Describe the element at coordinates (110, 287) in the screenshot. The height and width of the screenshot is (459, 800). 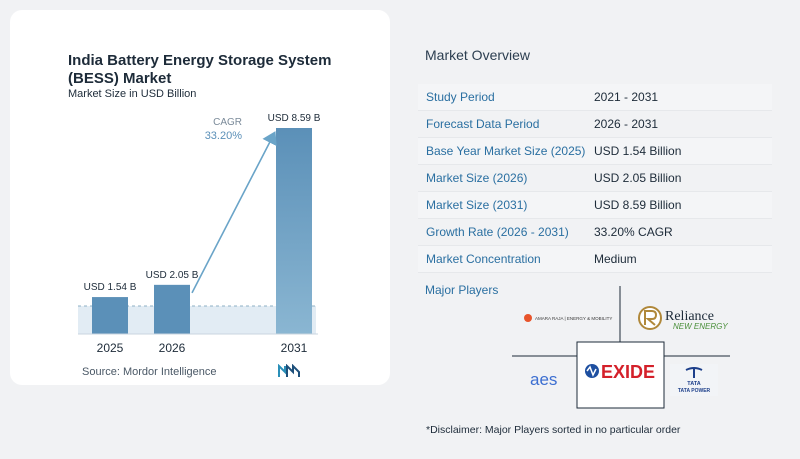
I see `data-label-2025: USD 1.54 B` at that location.